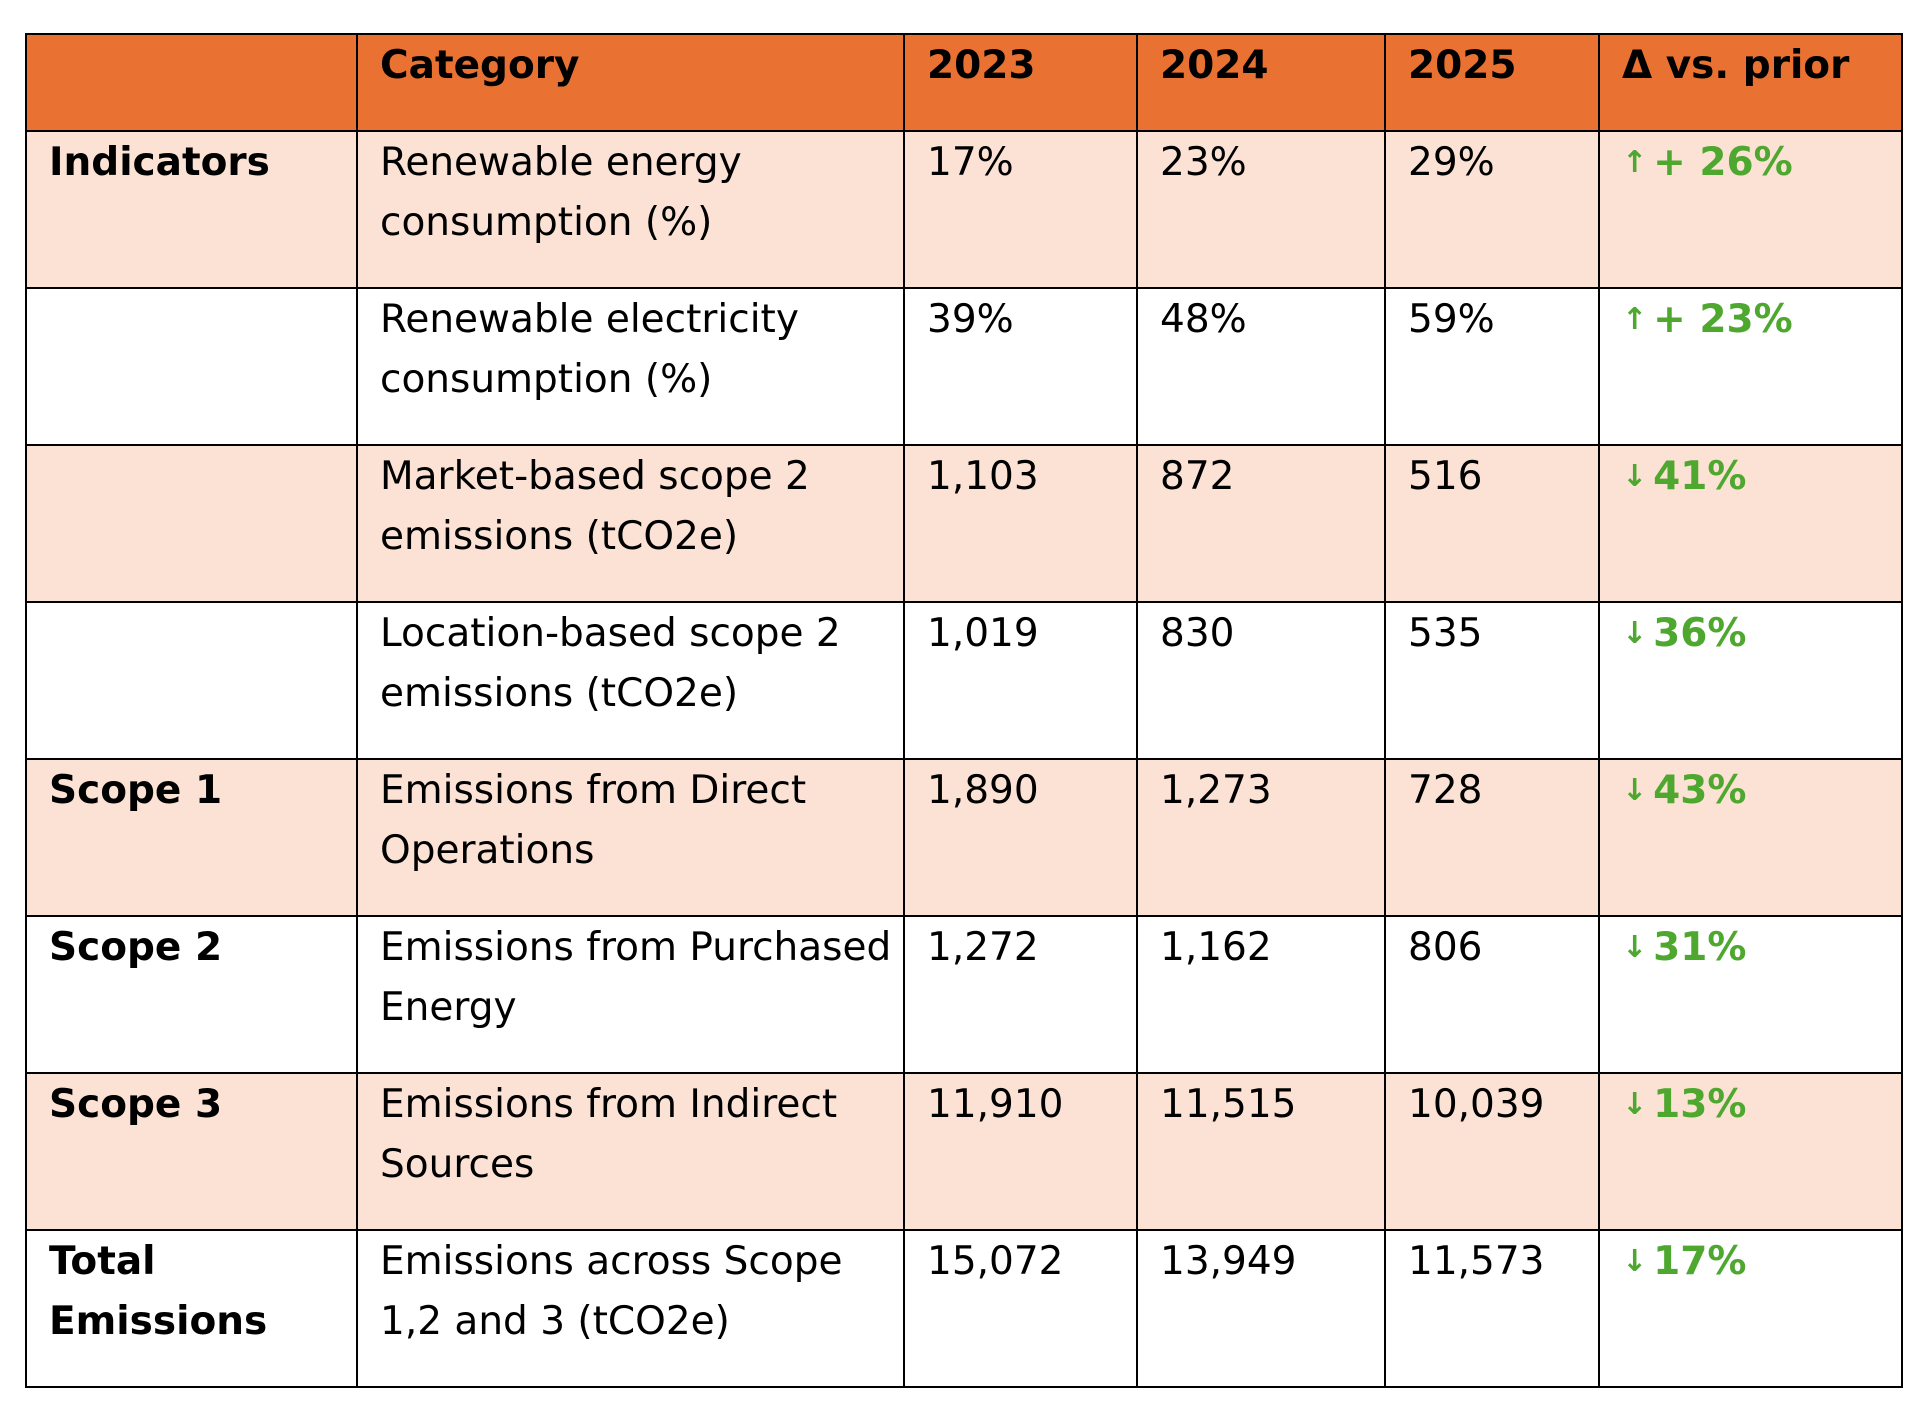 The height and width of the screenshot is (1413, 1920). Describe the element at coordinates (630, 82) in the screenshot. I see `header-cell-category: Category` at that location.